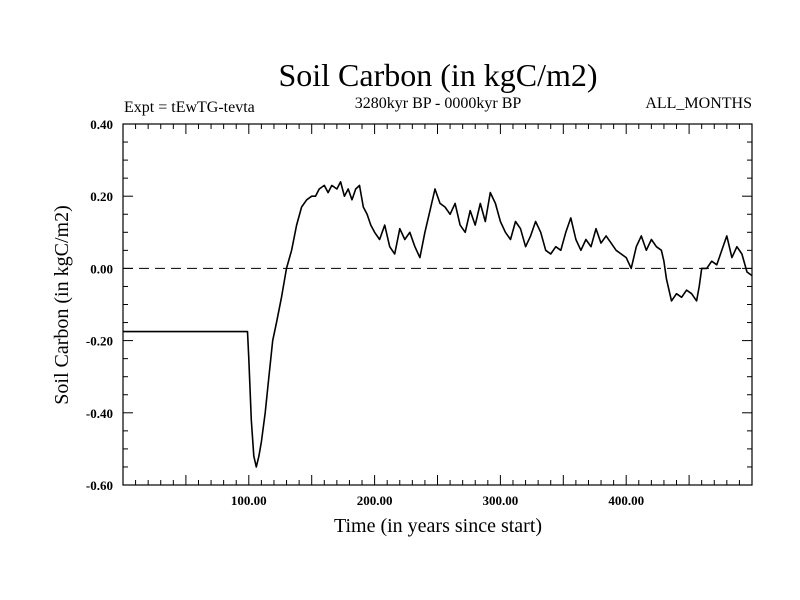 This screenshot has width=800, height=600. Describe the element at coordinates (249, 500) in the screenshot. I see `x-tick-label: 100.00` at that location.